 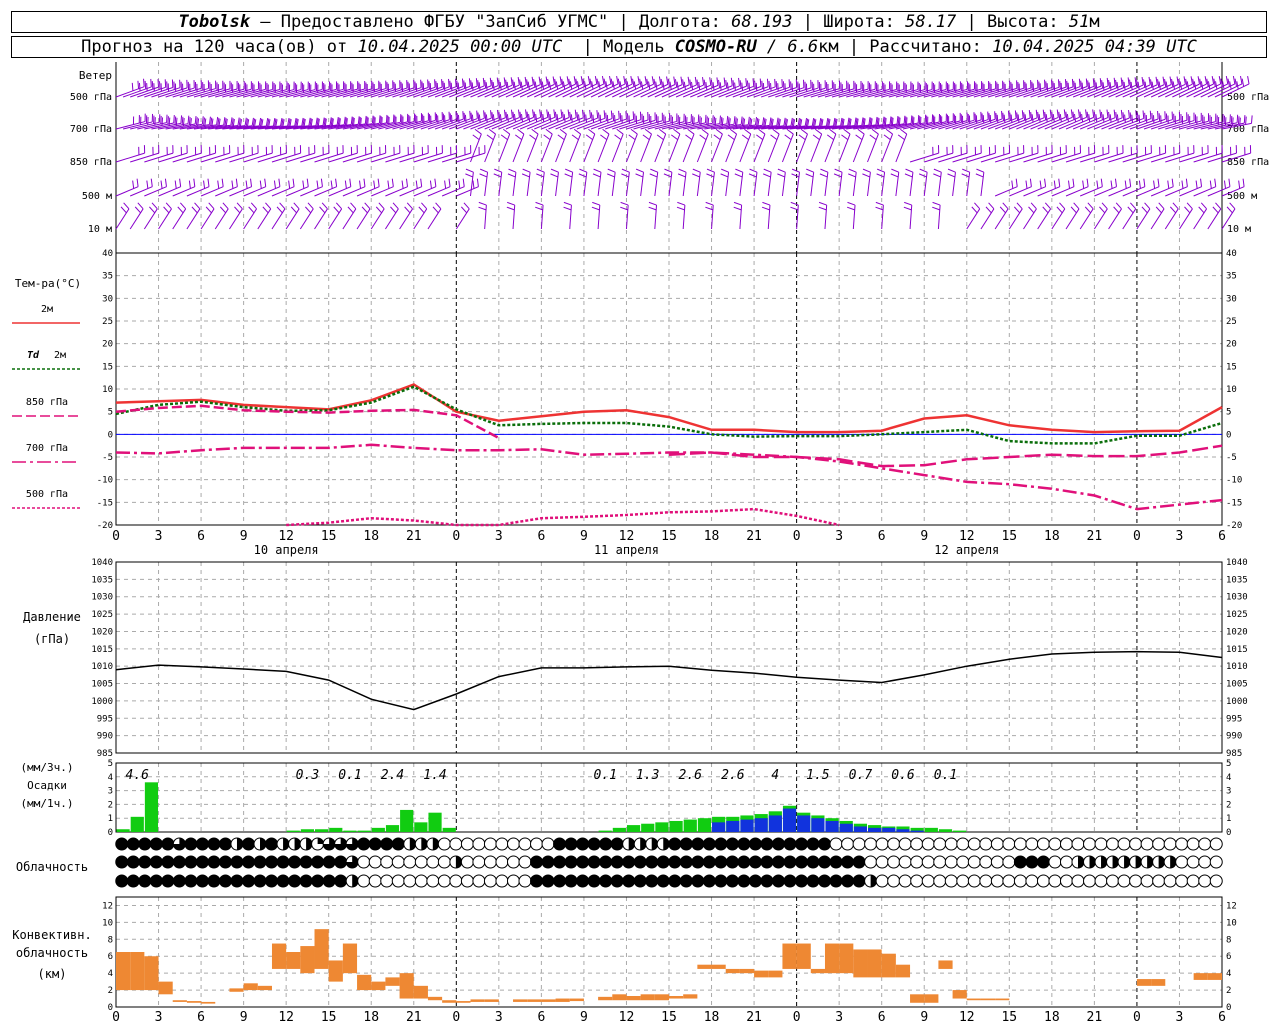 I want to click on wind-barbs, so click(x=684, y=152).